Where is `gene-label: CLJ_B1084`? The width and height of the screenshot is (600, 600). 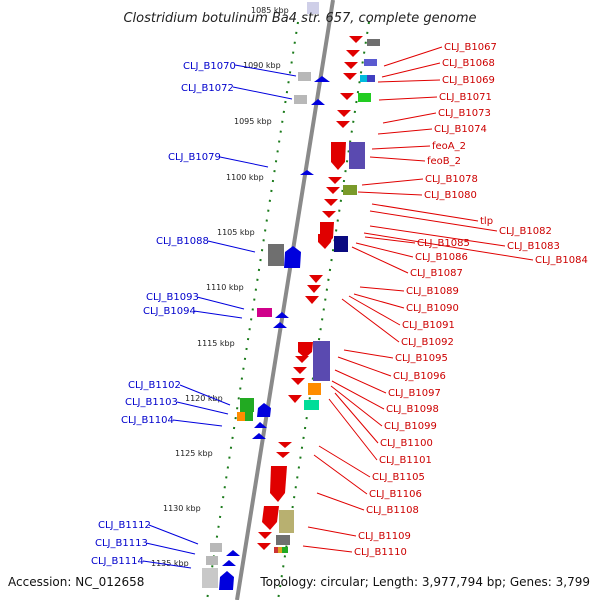
gene-label: CLJ_B1084 is located at coordinates (561, 260).